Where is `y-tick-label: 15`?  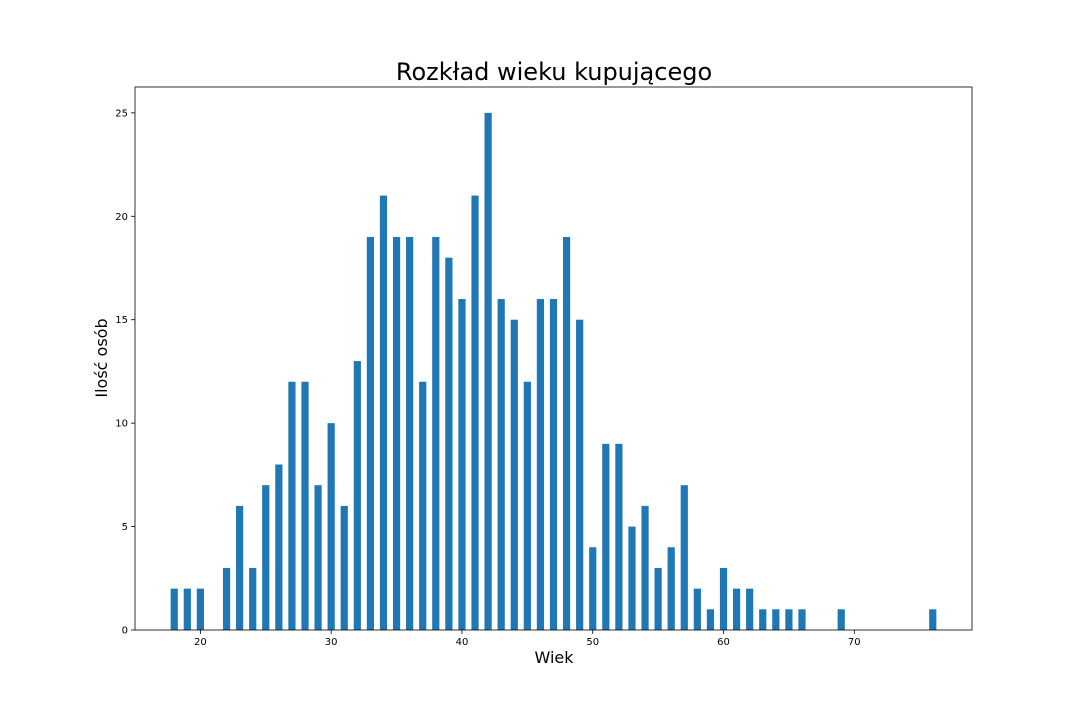 y-tick-label: 15 is located at coordinates (121, 320).